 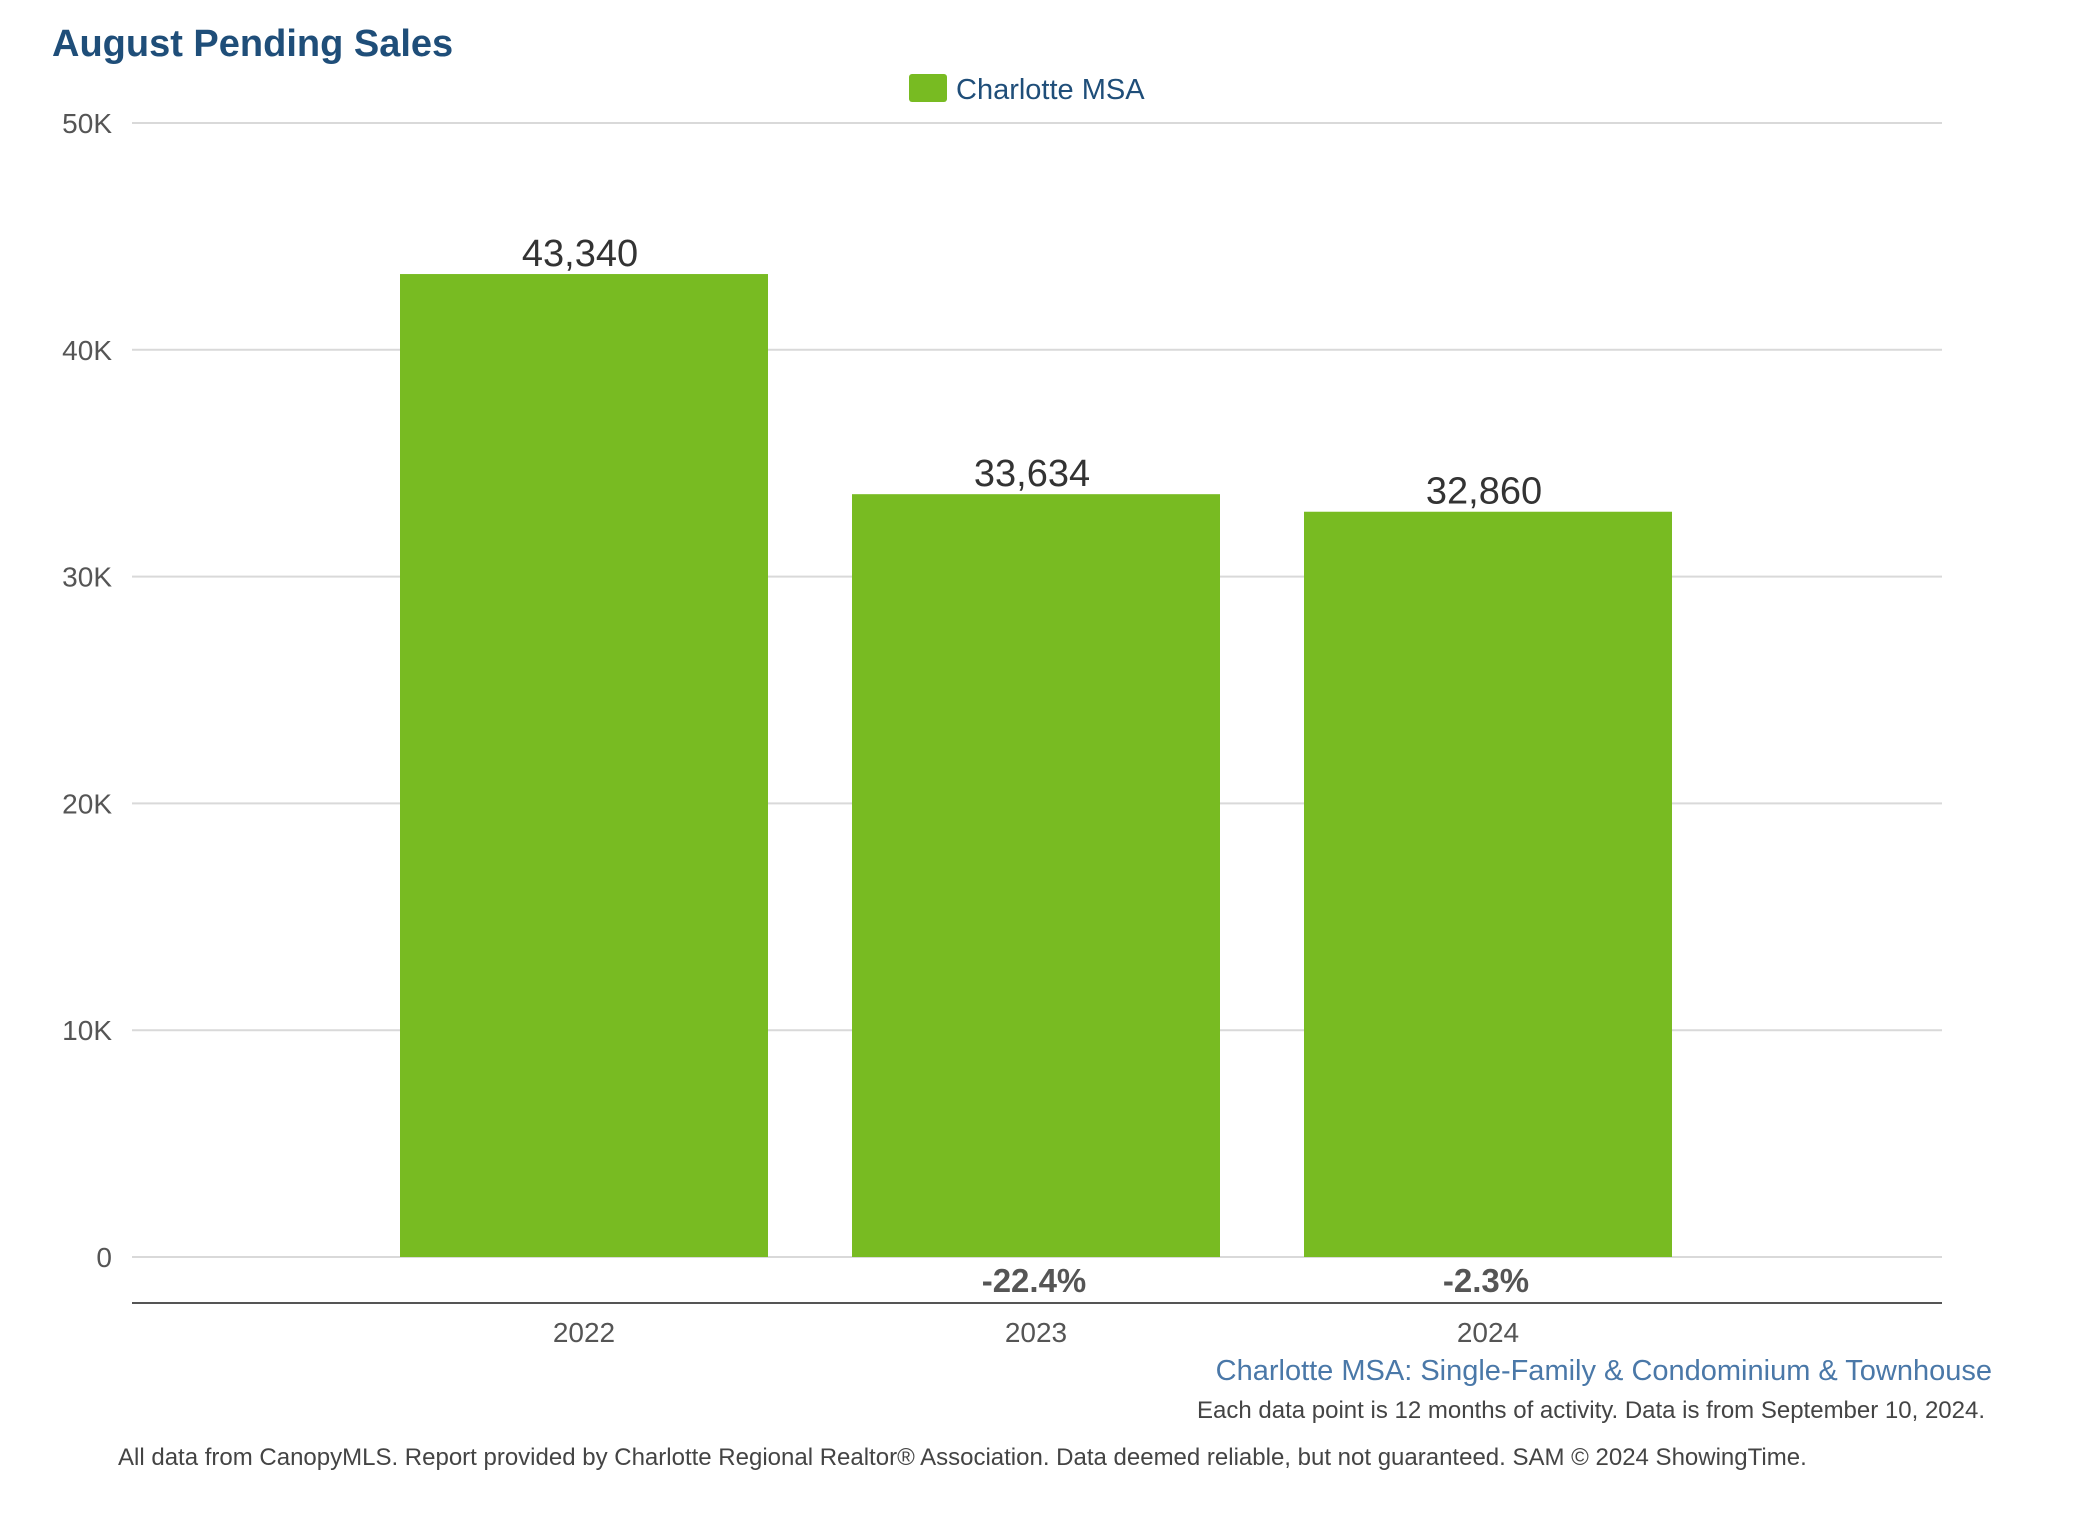 I want to click on x-tick-label: 2023, so click(x=1036, y=1332).